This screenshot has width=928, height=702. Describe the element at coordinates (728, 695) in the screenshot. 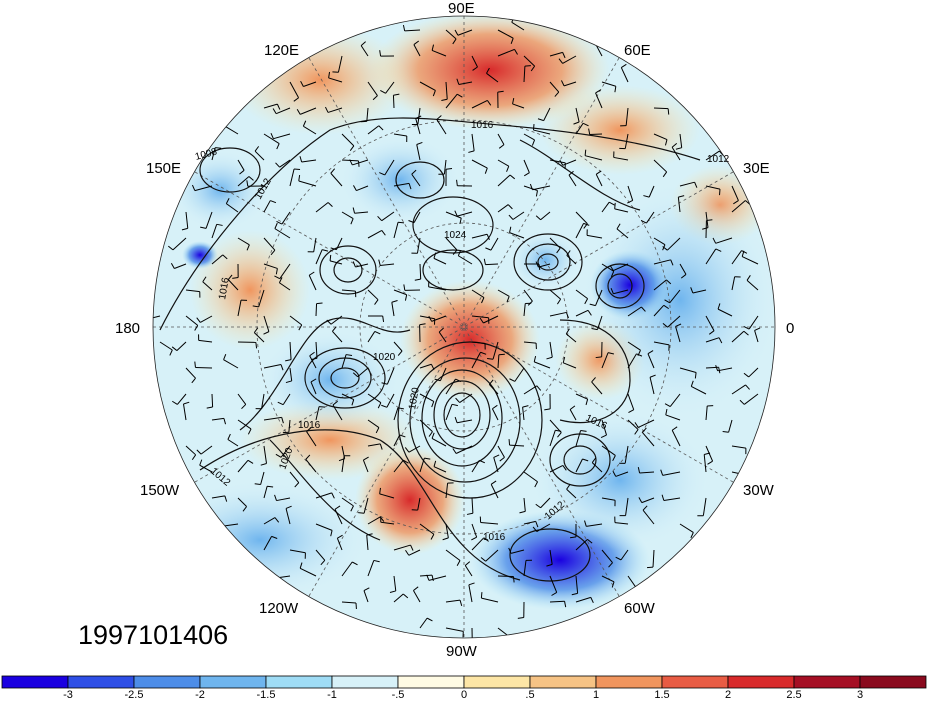

I see `colorbar-tick-label: 2` at that location.